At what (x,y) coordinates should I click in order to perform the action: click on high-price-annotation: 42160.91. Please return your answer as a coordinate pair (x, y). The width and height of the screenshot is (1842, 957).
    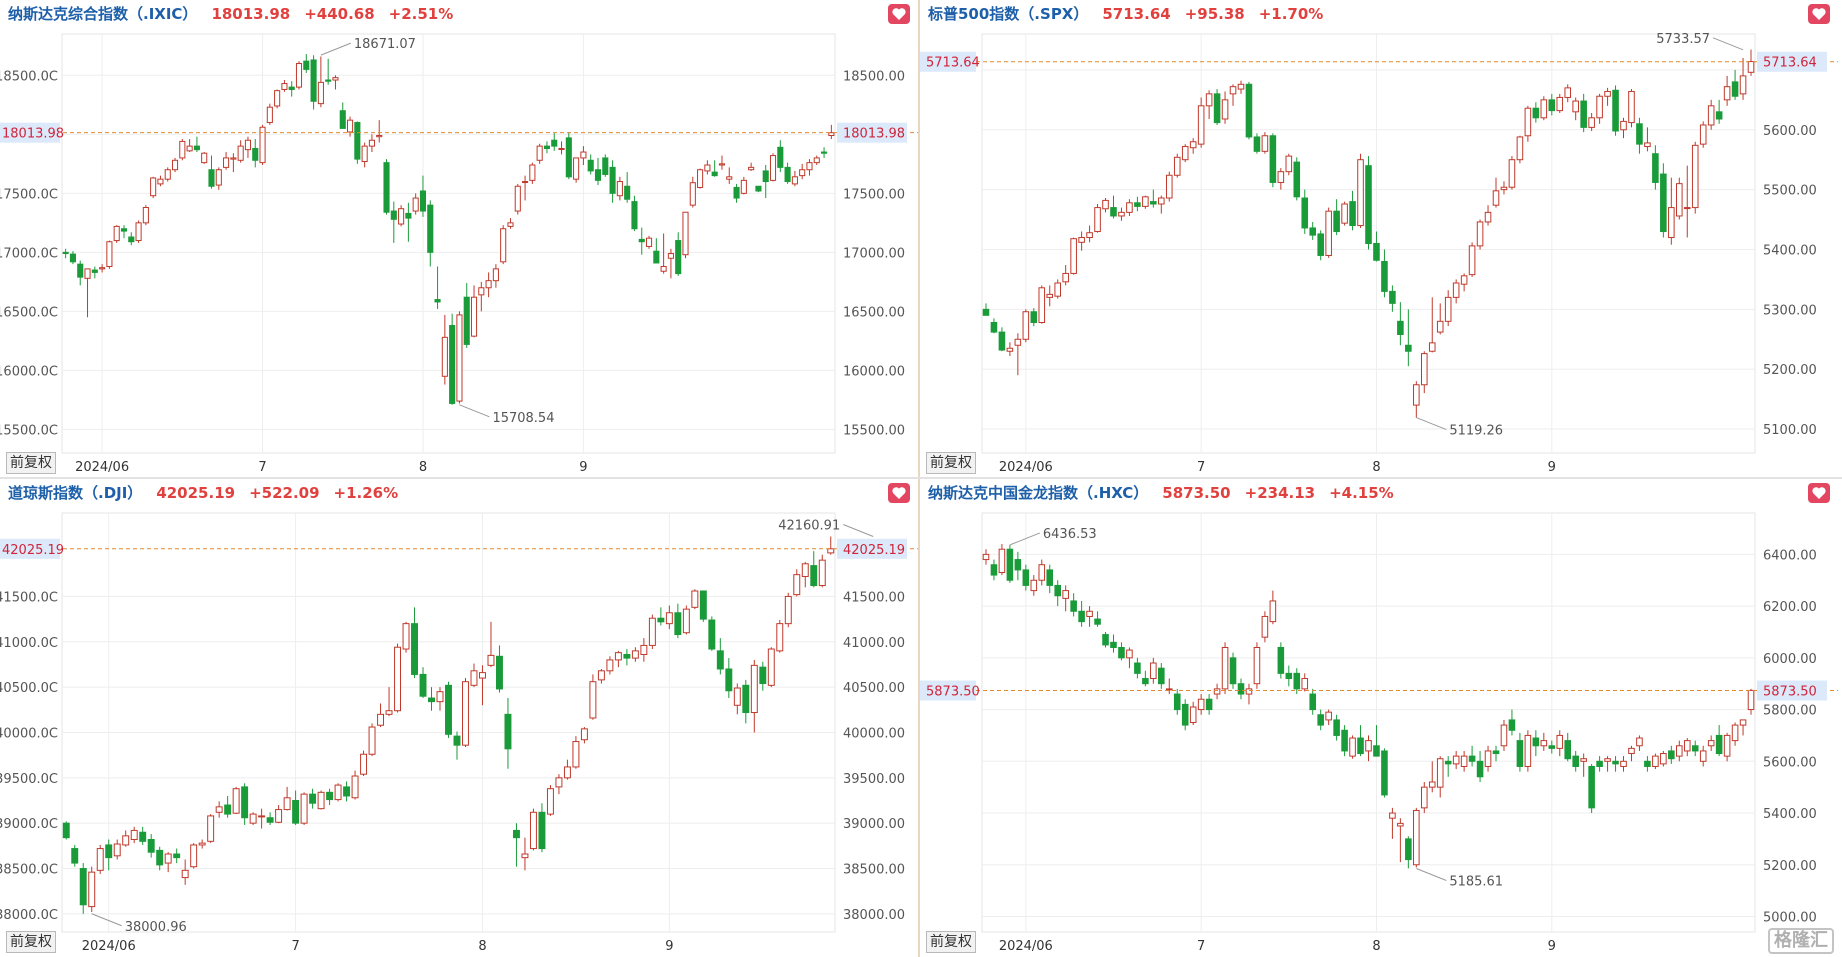
    Looking at the image, I should click on (809, 525).